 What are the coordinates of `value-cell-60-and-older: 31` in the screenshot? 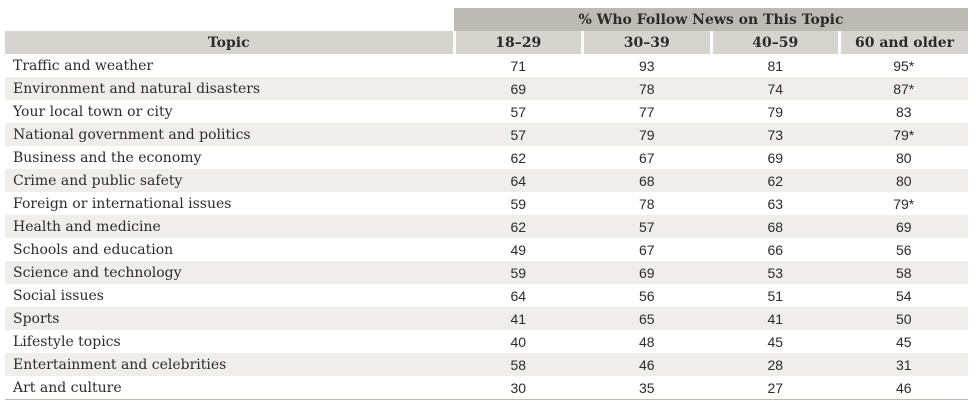 It's located at (903, 364).